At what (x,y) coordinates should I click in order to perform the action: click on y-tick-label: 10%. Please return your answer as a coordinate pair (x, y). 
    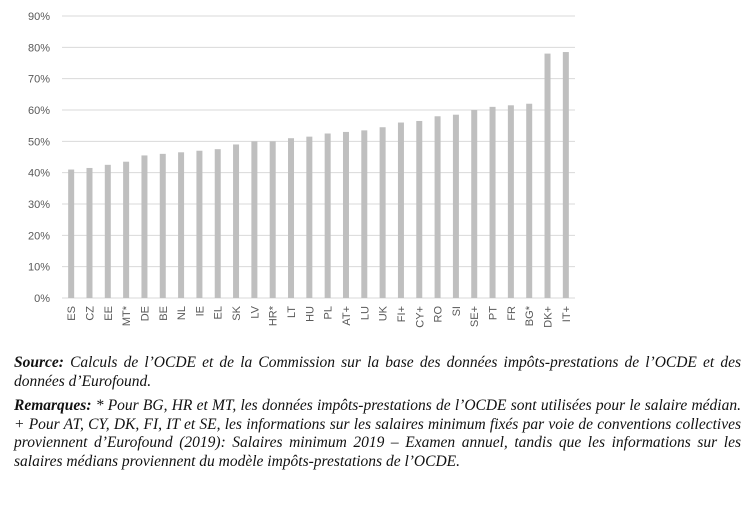
    Looking at the image, I should click on (39, 268).